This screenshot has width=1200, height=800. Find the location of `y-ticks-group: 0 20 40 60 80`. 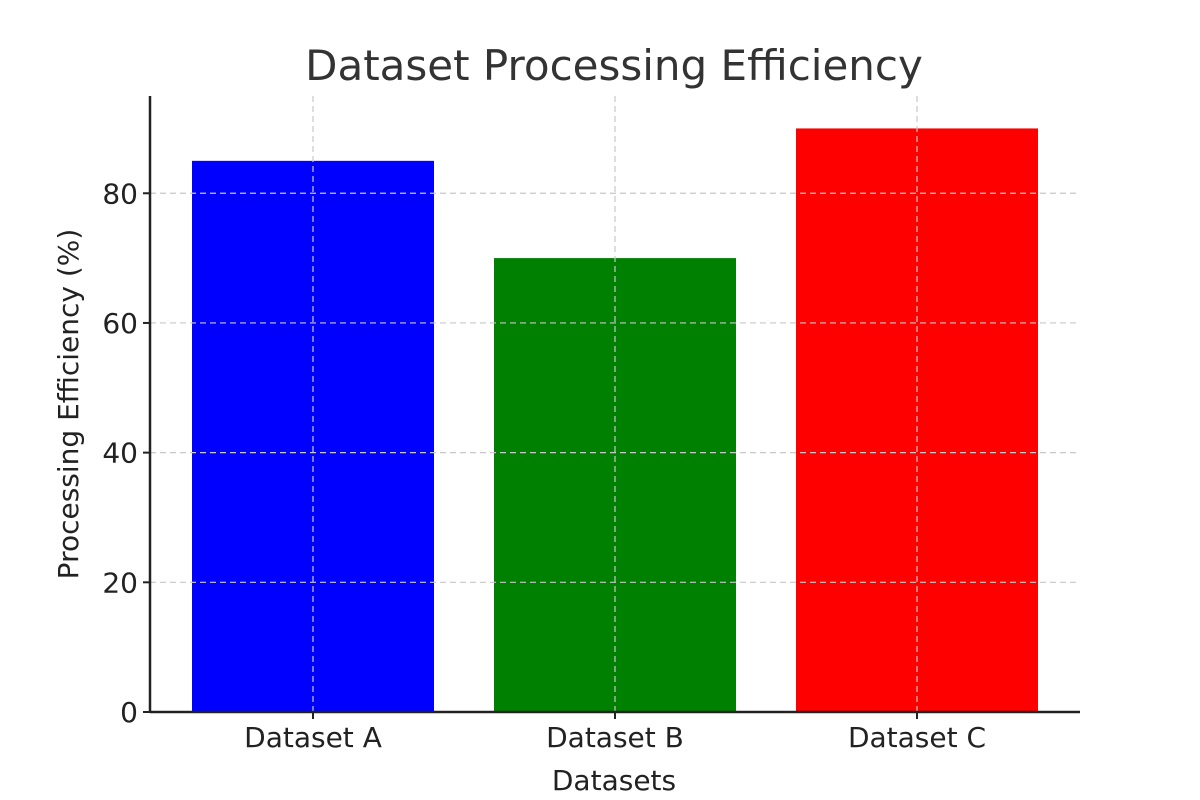

y-ticks-group: 0 20 40 60 80 is located at coordinates (126, 453).